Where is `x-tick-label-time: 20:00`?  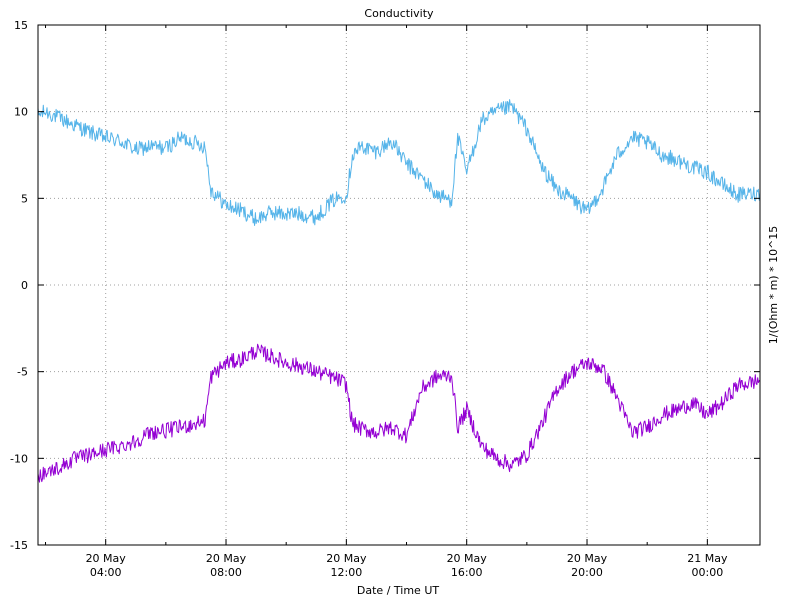 x-tick-label-time: 20:00 is located at coordinates (587, 572).